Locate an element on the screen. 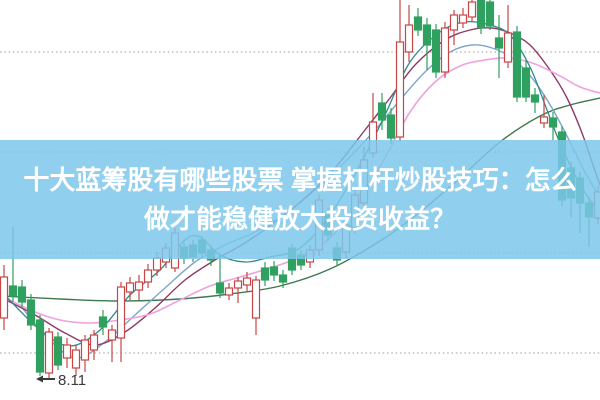 The width and height of the screenshot is (600, 400). low-price-label: 8.11 is located at coordinates (72, 380).